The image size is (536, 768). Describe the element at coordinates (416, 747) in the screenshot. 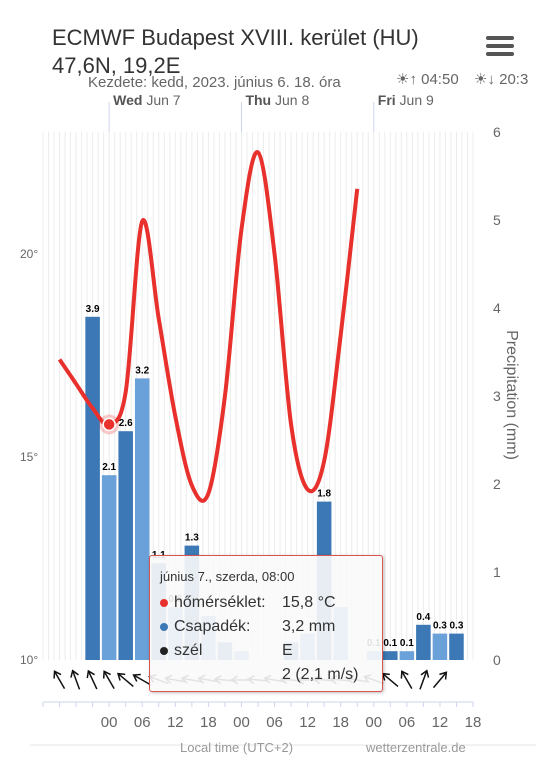

I see `footer-source-link: wetterzentrale.de` at that location.